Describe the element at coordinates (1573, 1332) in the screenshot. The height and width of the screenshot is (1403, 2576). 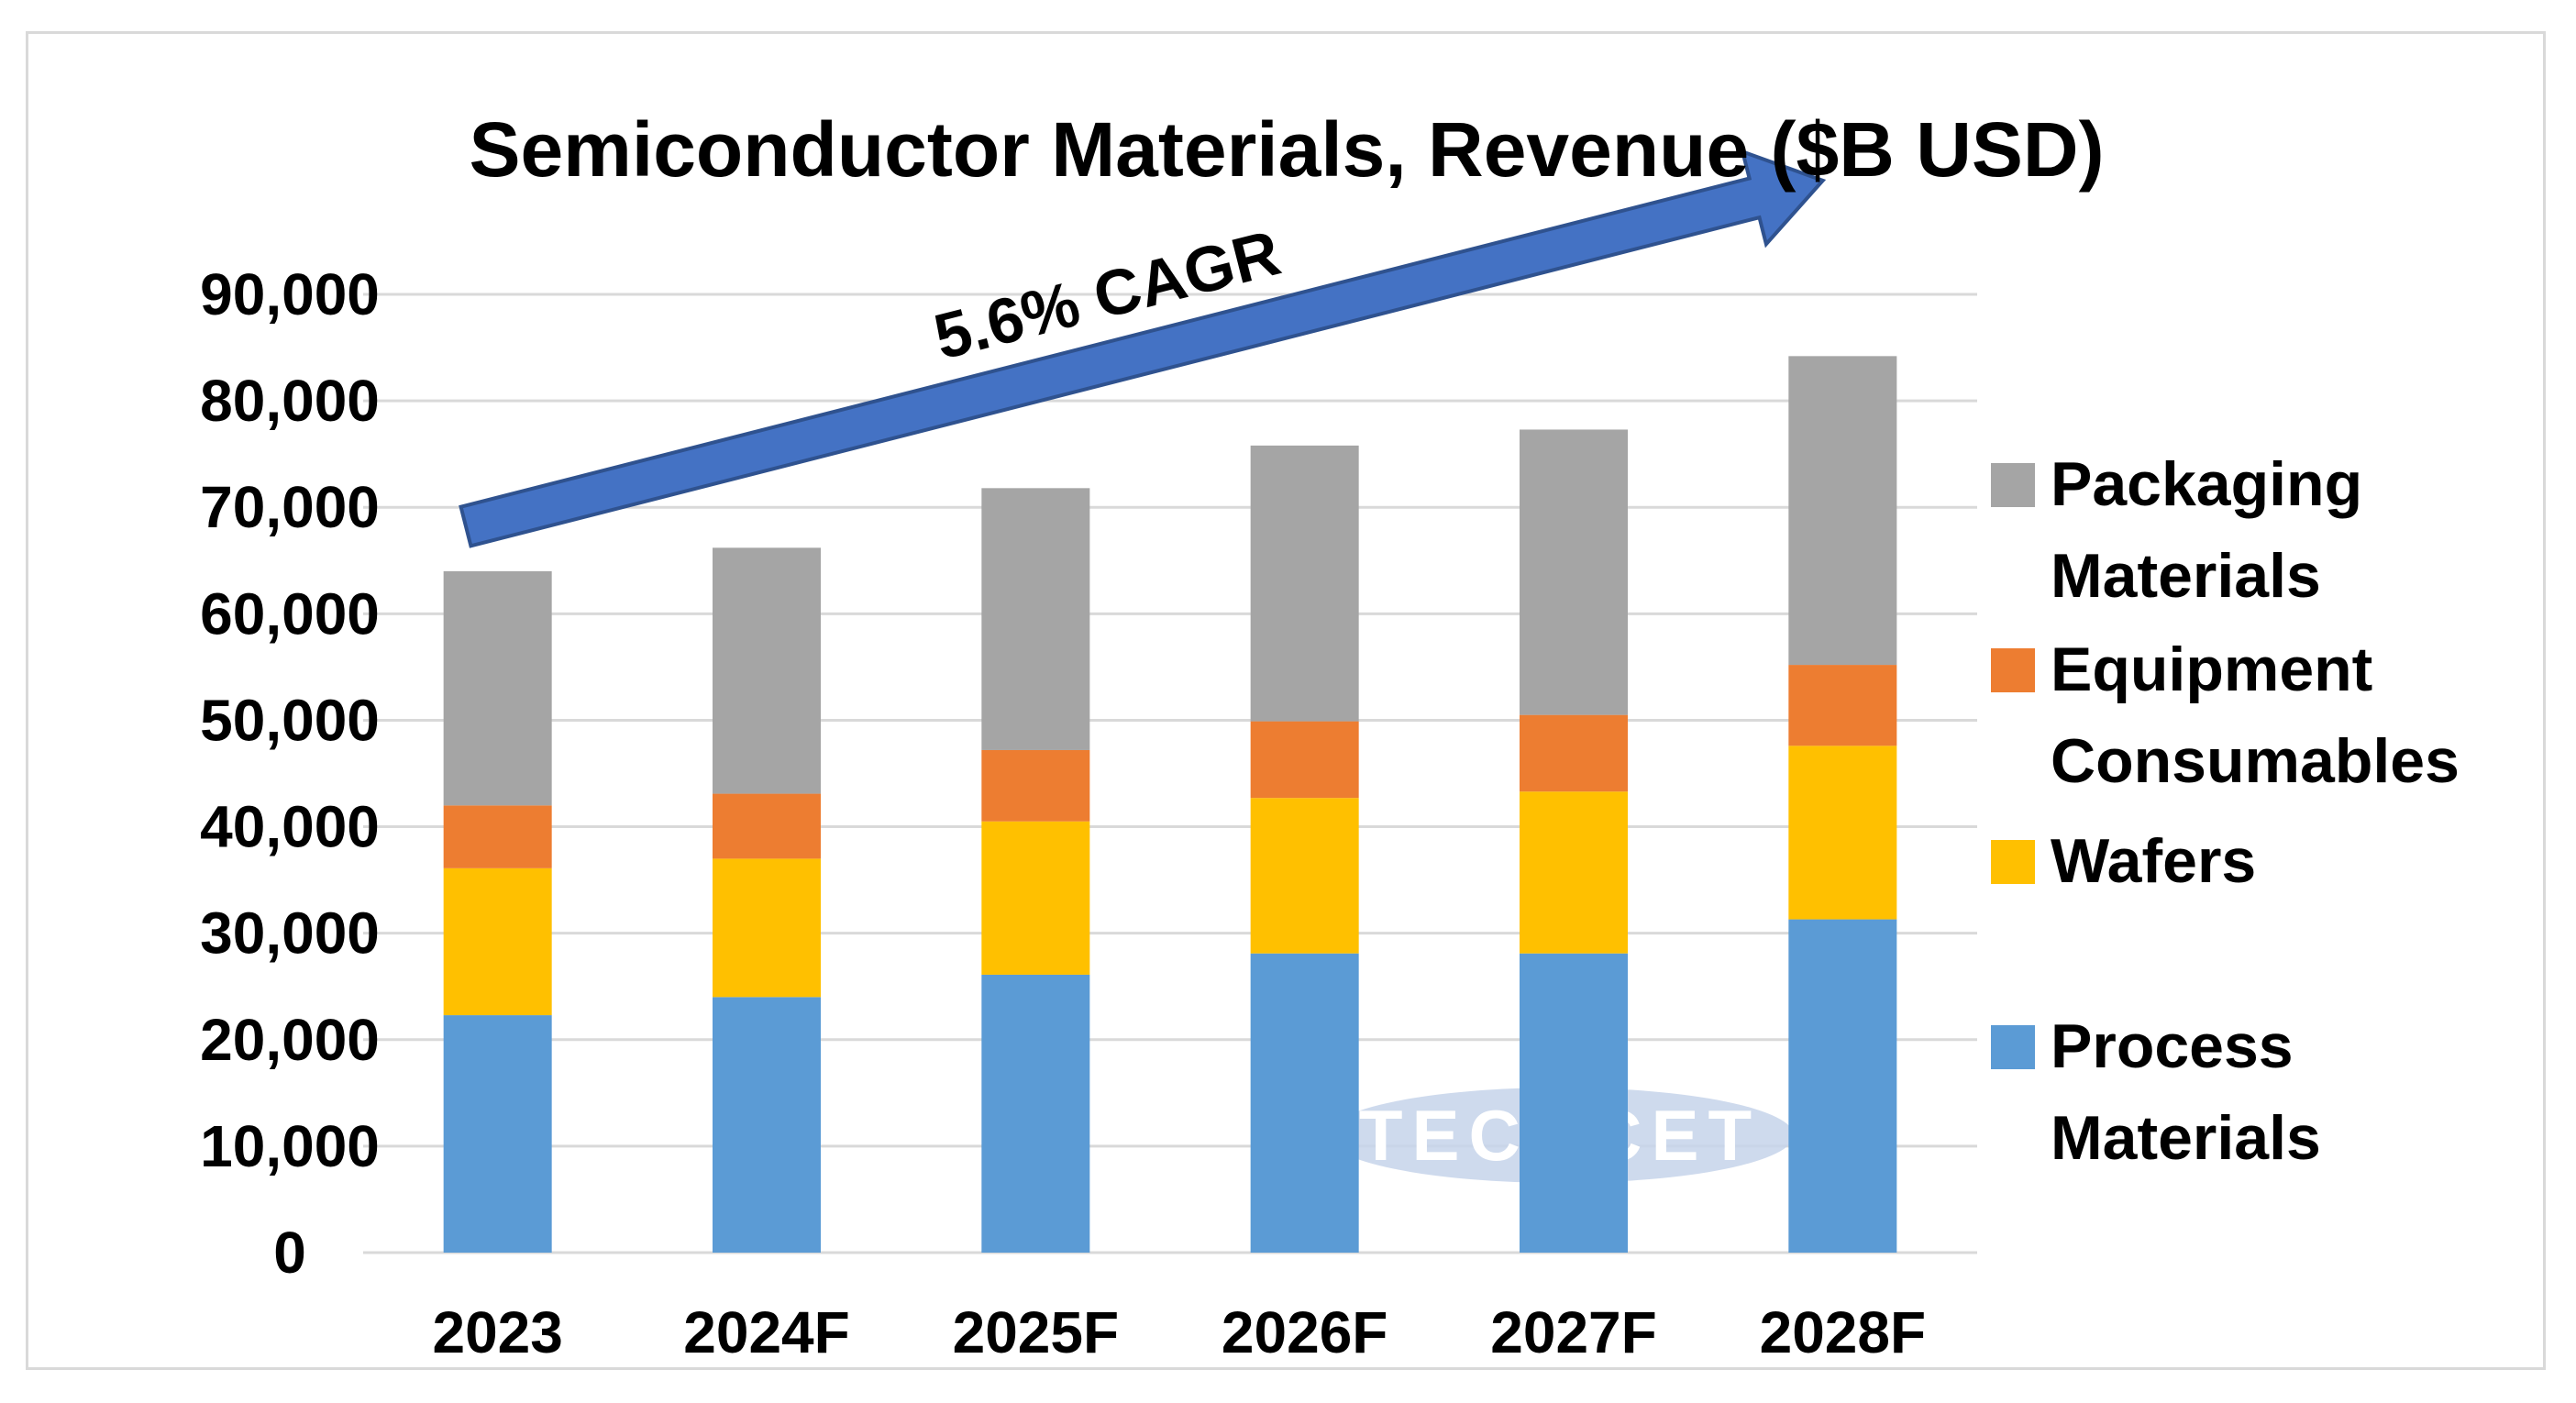
I see `x-tick-label: 2027F` at that location.